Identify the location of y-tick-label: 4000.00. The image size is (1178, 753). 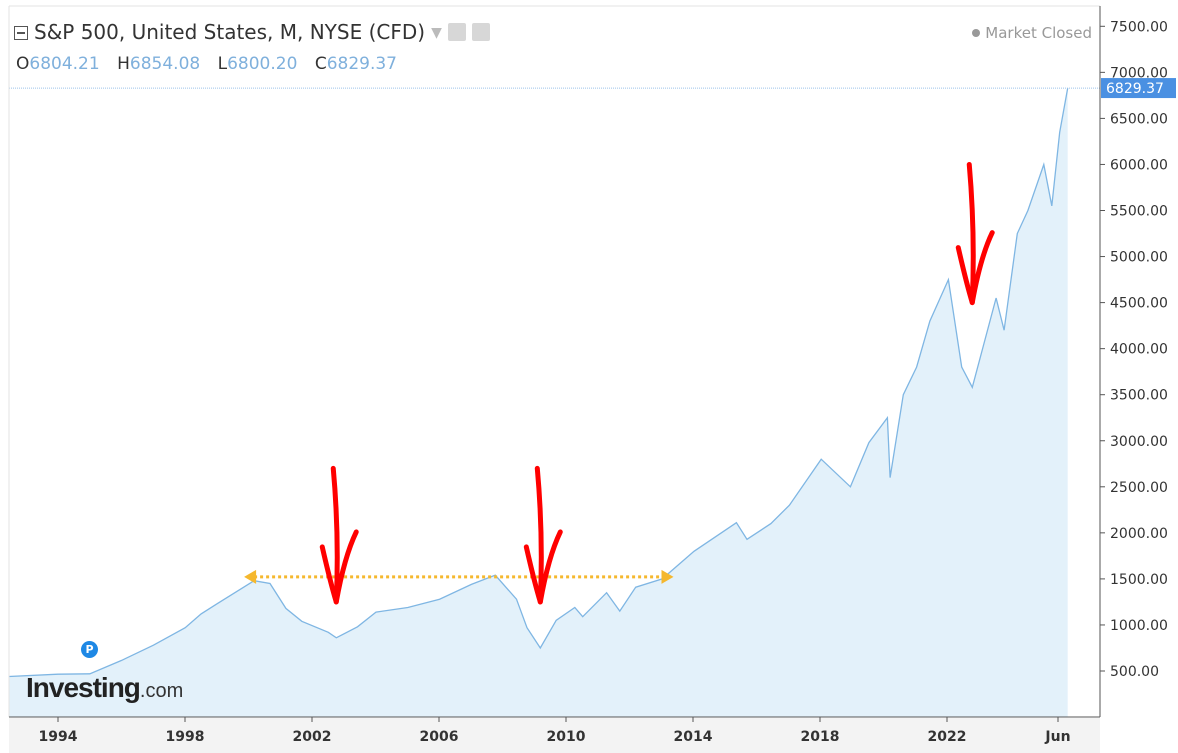
(1139, 350).